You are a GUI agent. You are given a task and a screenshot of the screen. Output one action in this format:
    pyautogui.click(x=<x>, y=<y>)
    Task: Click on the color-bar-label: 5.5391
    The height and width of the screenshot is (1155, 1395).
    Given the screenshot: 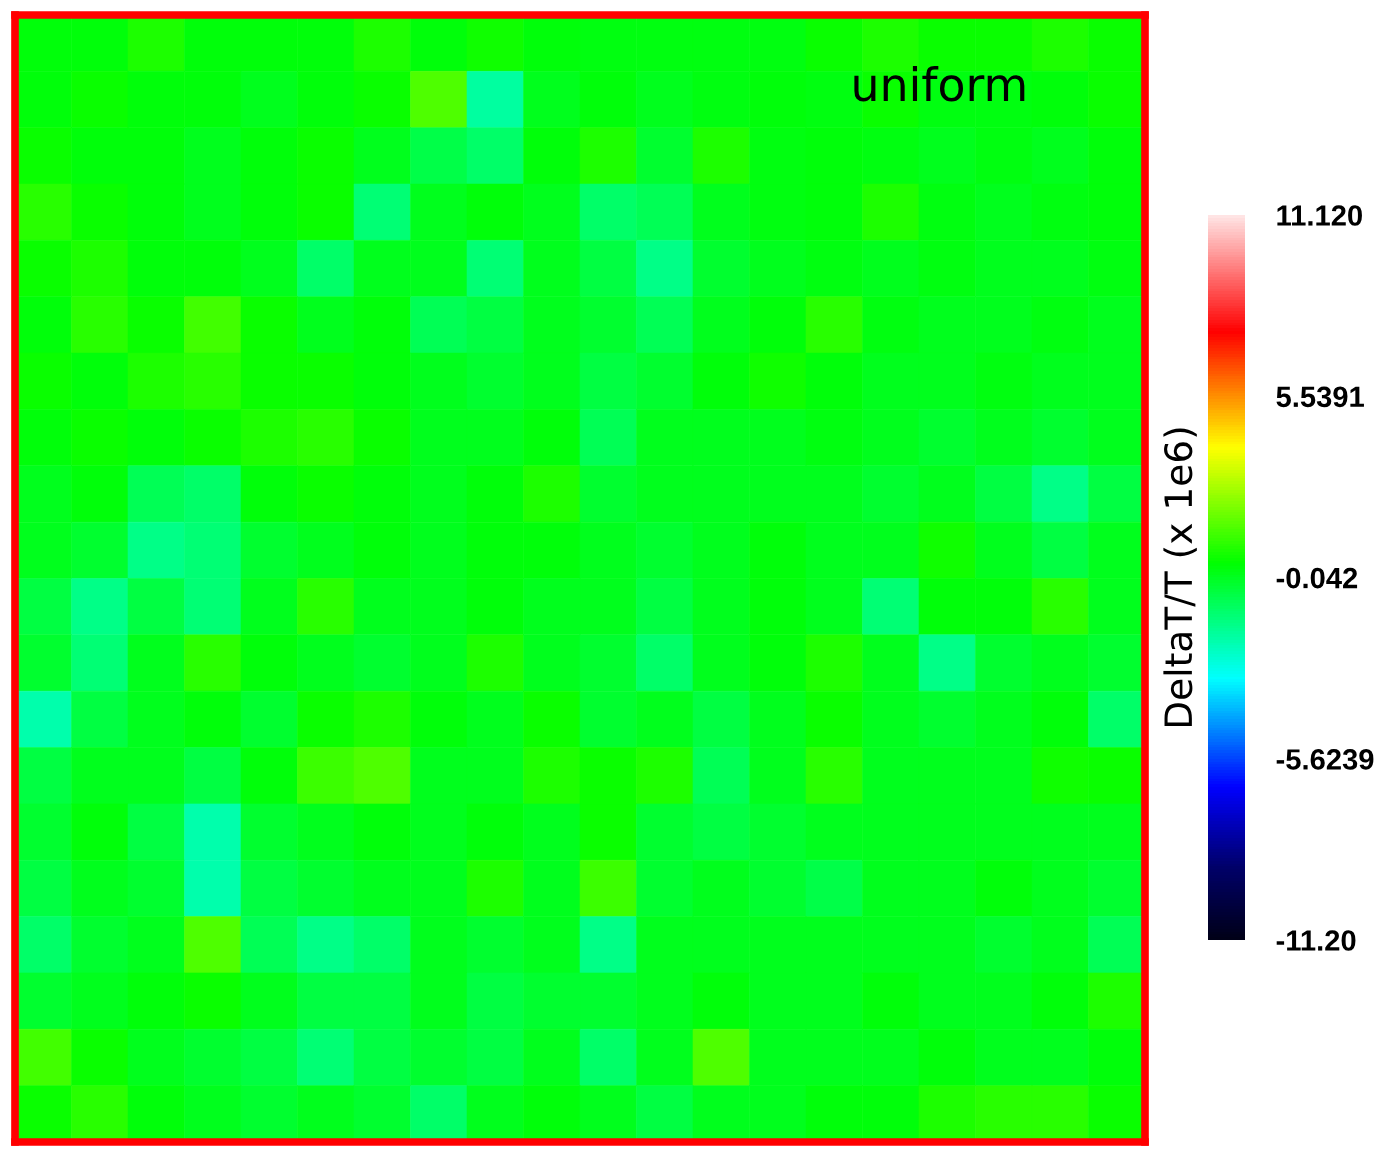 What is the action you would take?
    pyautogui.click(x=1320, y=397)
    